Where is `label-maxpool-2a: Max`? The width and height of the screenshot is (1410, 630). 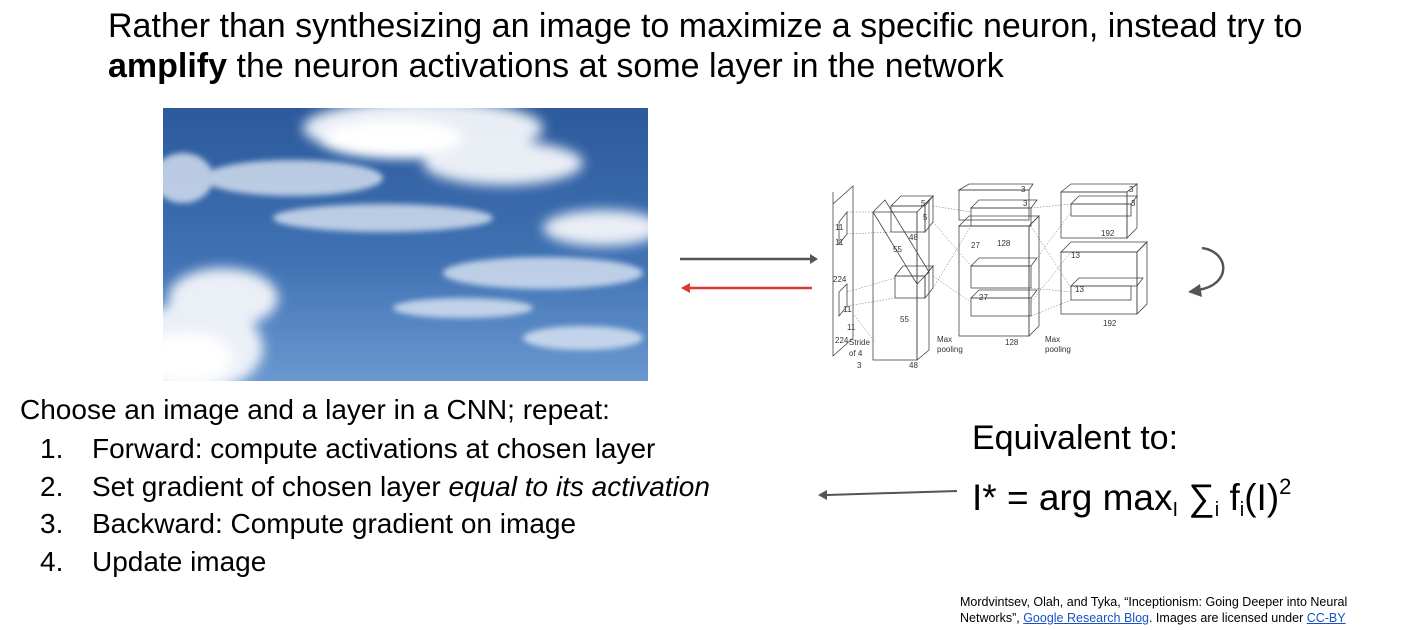
label-maxpool-2a: Max is located at coordinates (1052, 339).